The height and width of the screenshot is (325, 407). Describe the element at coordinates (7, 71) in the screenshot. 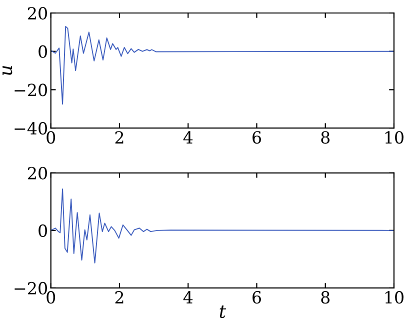

I see `y-axis-title: u` at that location.